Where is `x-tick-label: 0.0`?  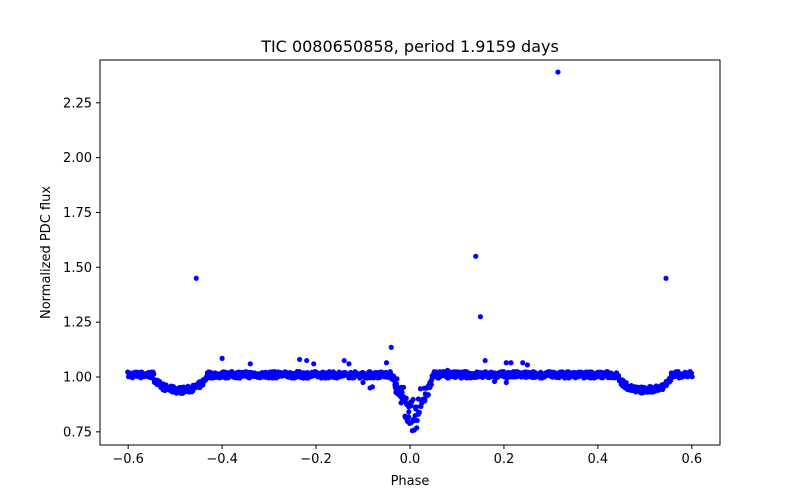 x-tick-label: 0.0 is located at coordinates (410, 459).